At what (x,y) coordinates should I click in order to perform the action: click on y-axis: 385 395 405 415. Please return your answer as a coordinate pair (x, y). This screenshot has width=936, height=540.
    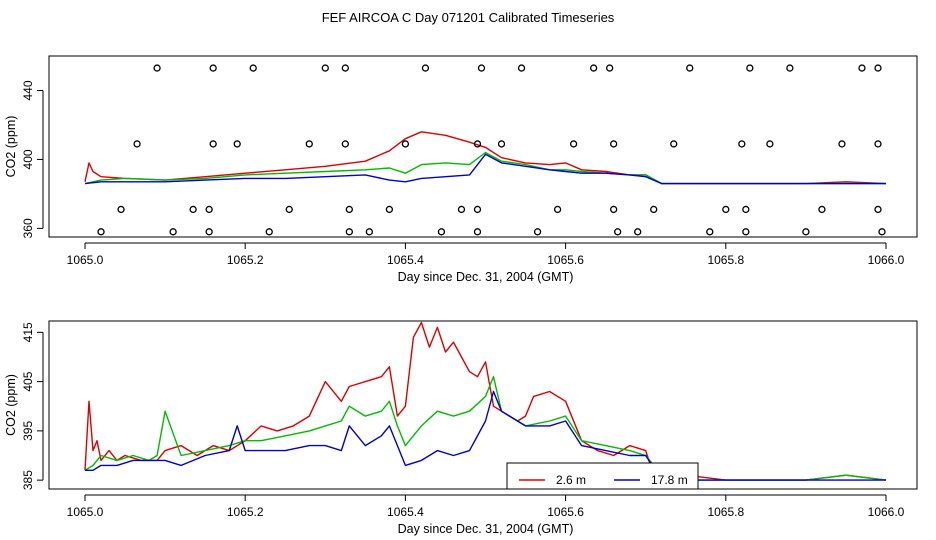
    Looking at the image, I should click on (32, 406).